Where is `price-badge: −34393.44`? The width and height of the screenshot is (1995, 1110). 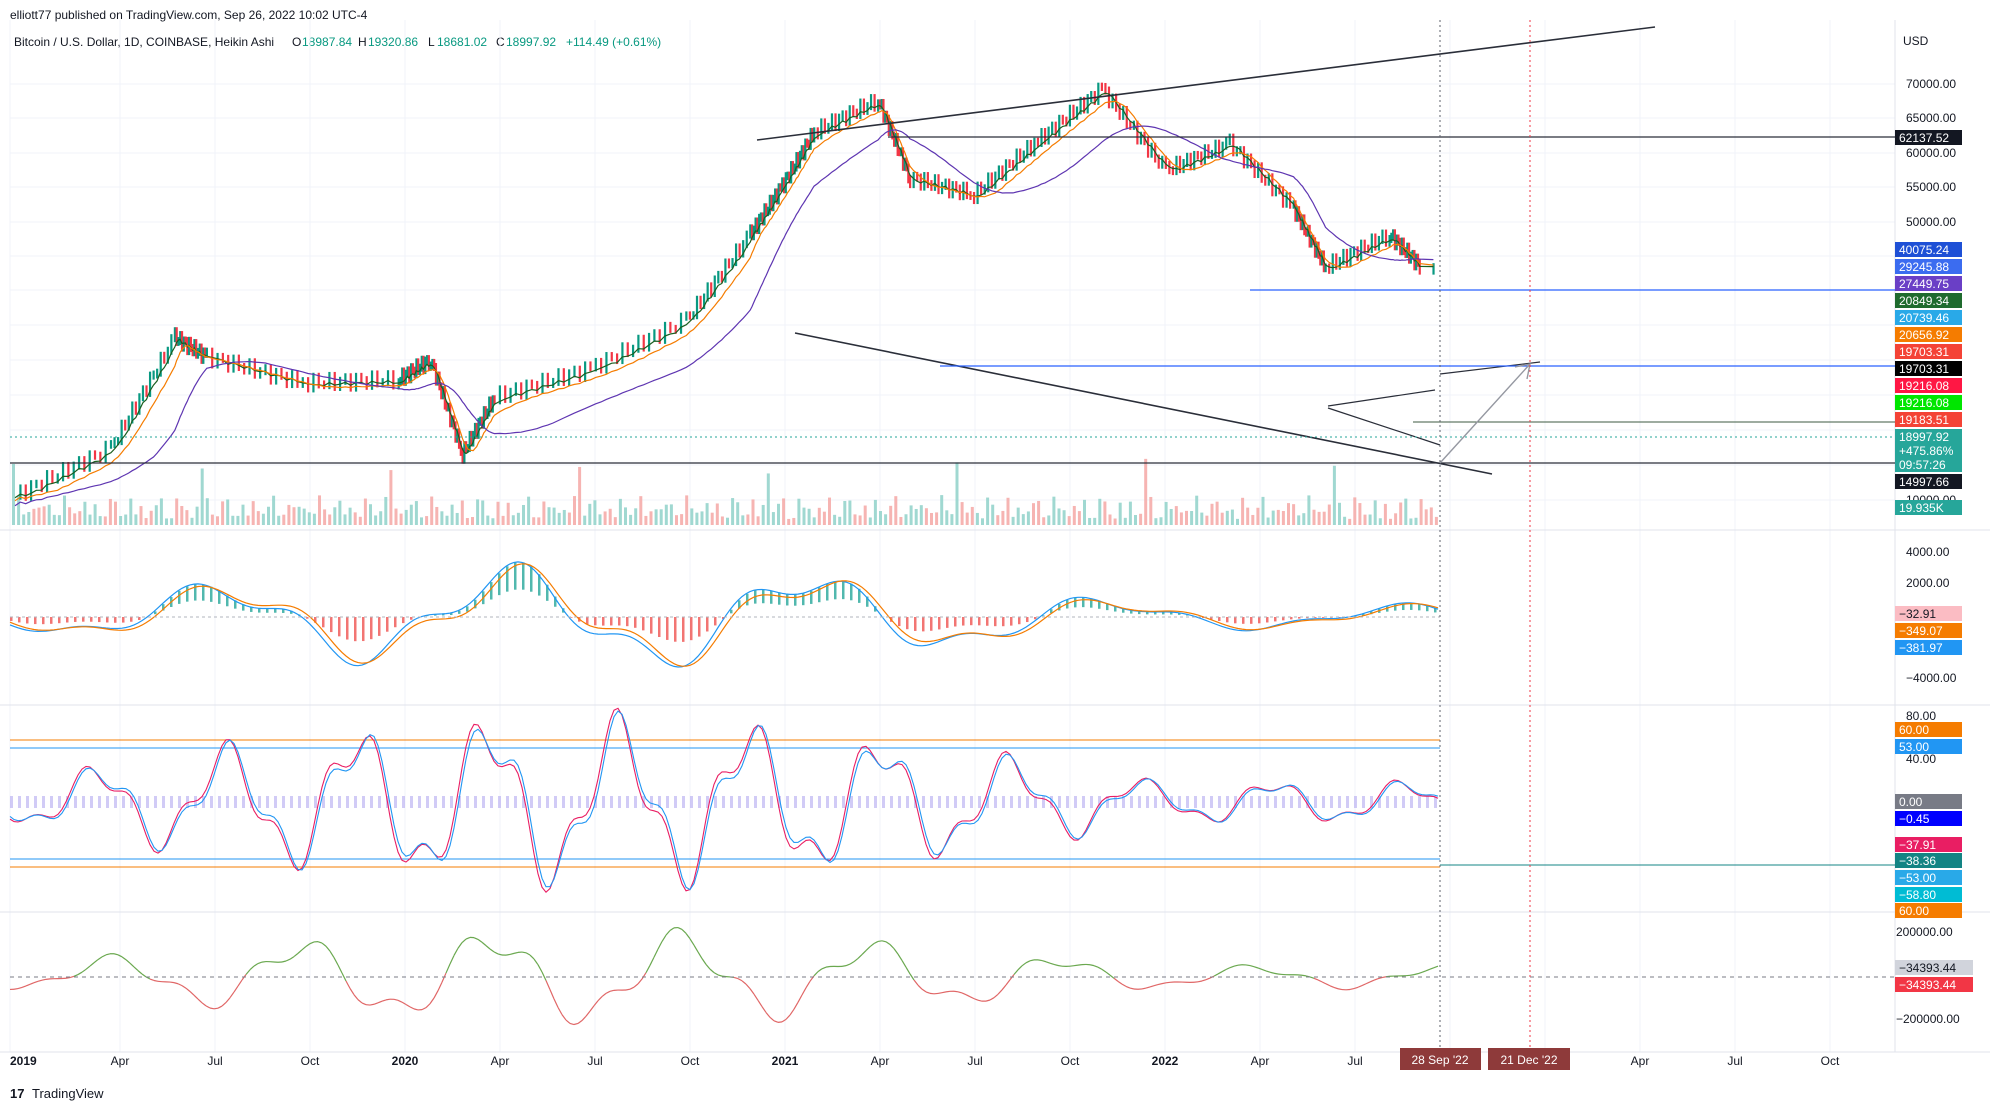 price-badge: −34393.44 is located at coordinates (1934, 967).